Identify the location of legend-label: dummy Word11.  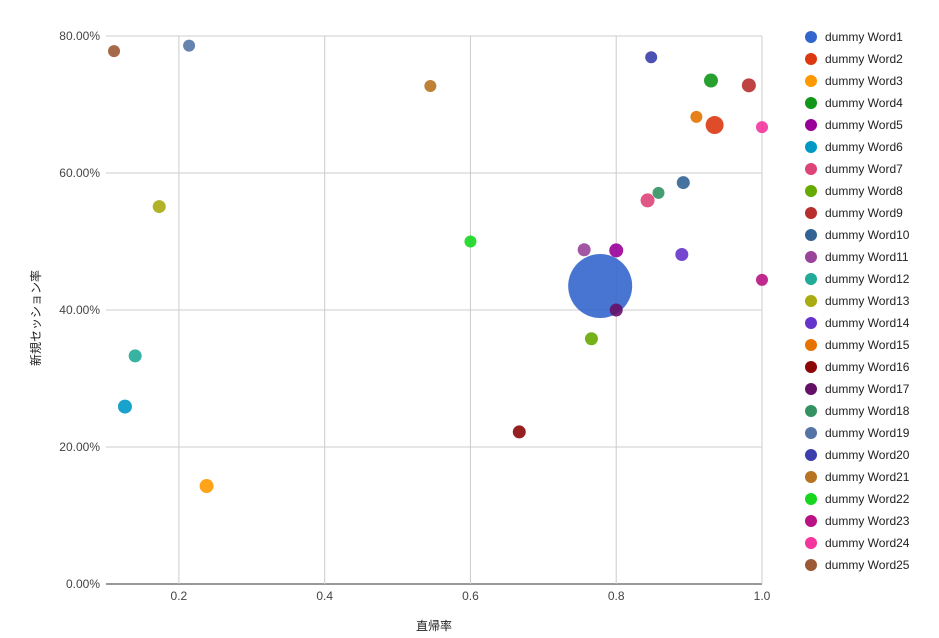
(867, 257).